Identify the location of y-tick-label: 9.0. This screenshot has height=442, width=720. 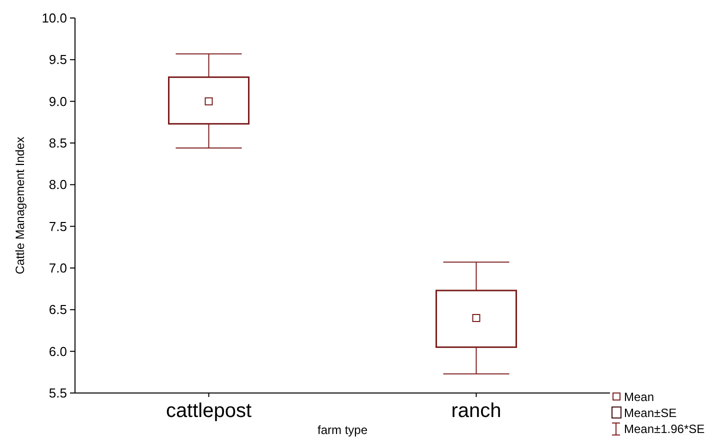
(57, 101).